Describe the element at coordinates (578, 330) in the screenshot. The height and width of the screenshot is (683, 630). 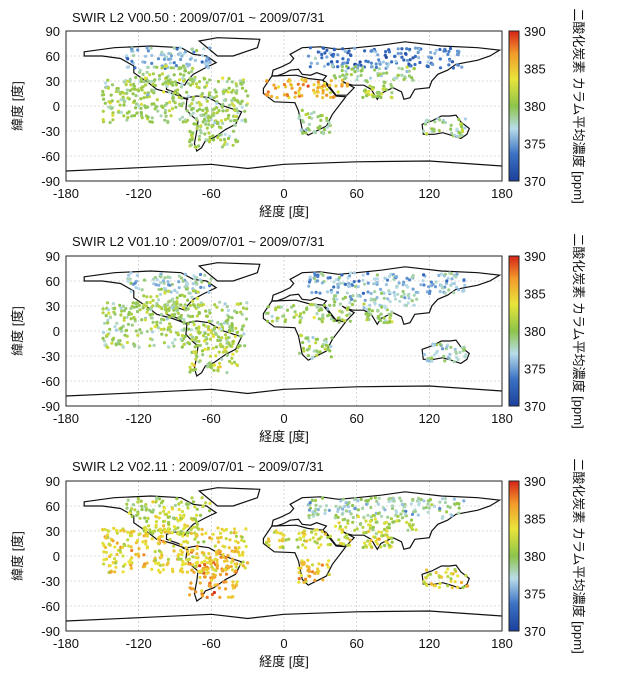
I see `colorbar-label: 二酸化炭素 カラム平均濃度 [ppm]` at that location.